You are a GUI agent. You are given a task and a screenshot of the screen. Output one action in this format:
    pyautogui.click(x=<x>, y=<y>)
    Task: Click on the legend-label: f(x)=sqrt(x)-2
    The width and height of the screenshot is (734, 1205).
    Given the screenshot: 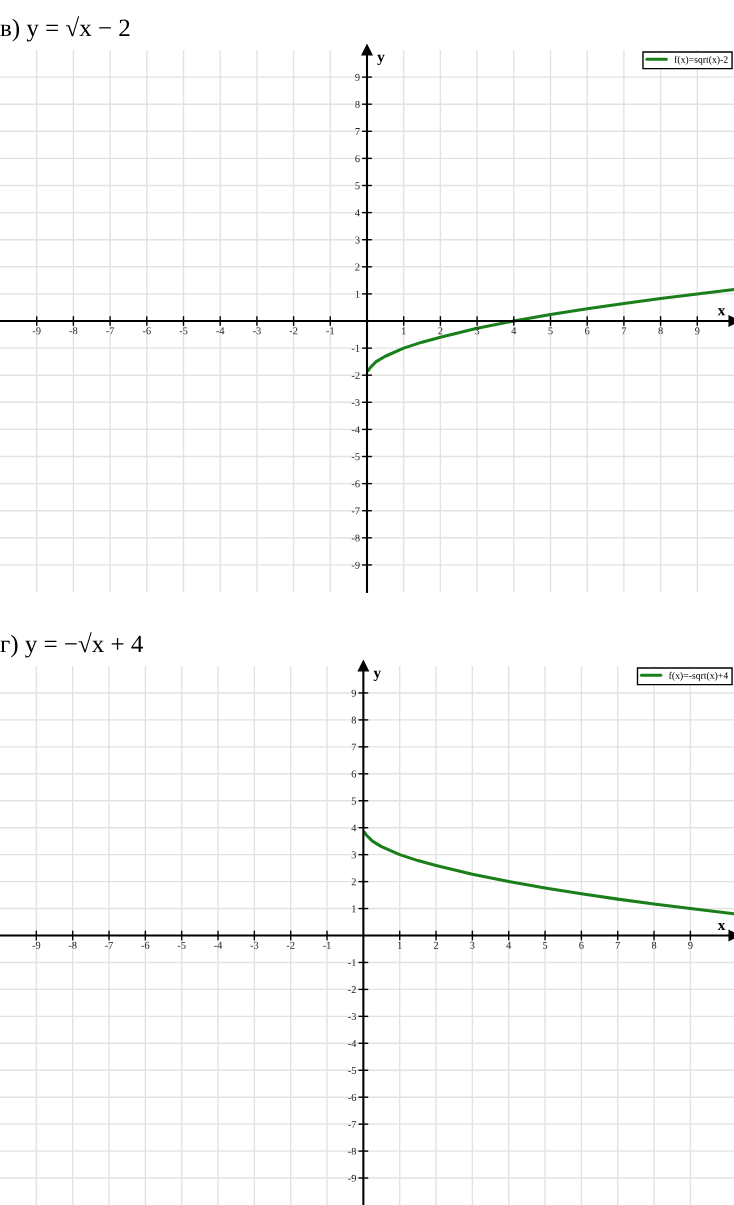 What is the action you would take?
    pyautogui.click(x=701, y=60)
    